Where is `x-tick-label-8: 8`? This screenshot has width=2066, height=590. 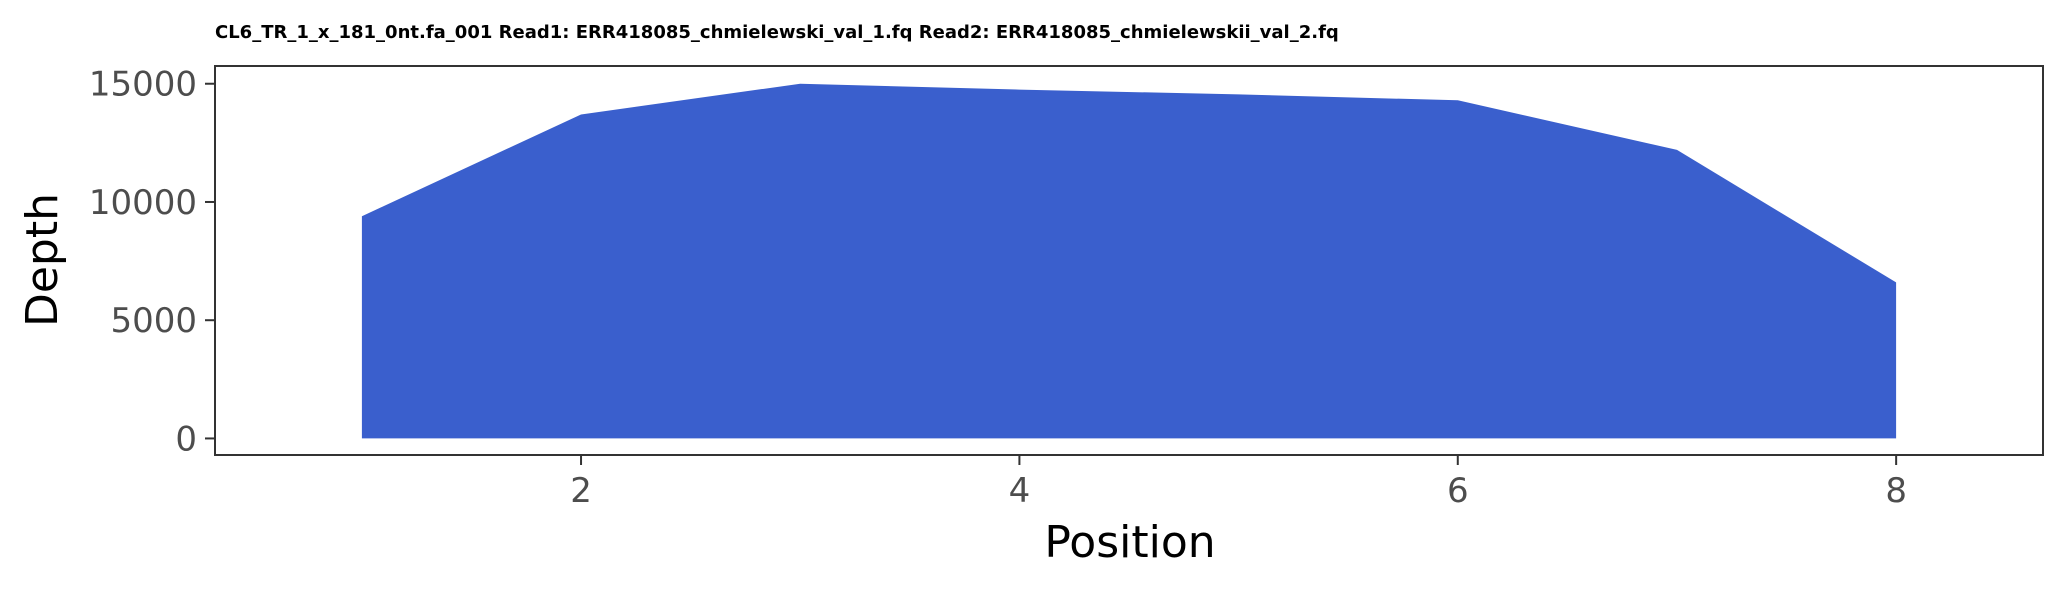
x-tick-label-8: 8 is located at coordinates (1896, 491).